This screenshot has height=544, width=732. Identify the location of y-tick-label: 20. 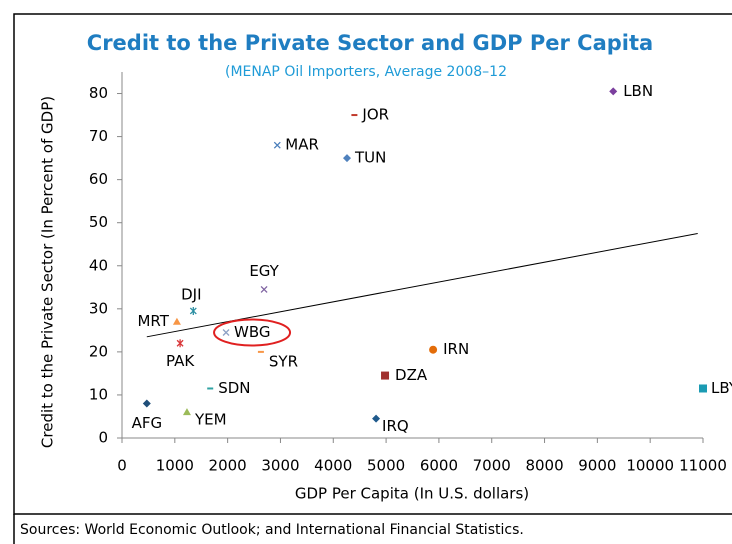
(98, 351).